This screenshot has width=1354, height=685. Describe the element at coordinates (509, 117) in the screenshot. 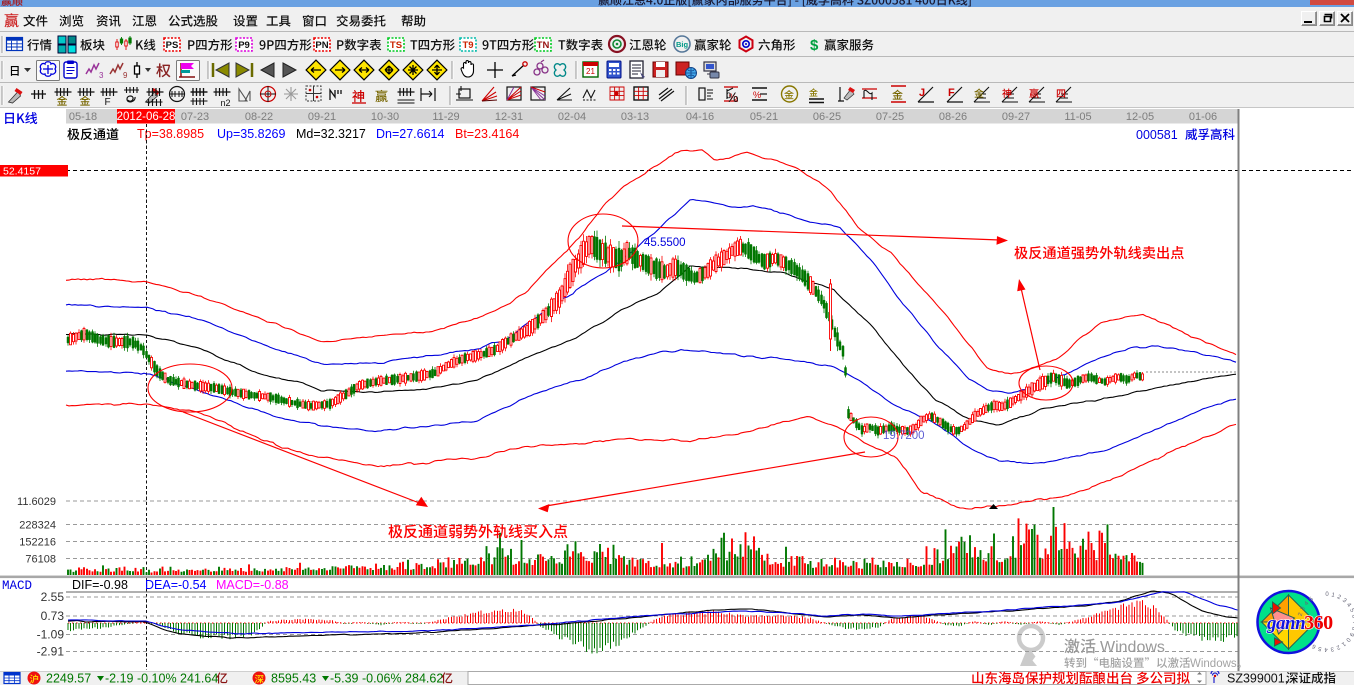

I see `svg-text: 12-31` at that location.